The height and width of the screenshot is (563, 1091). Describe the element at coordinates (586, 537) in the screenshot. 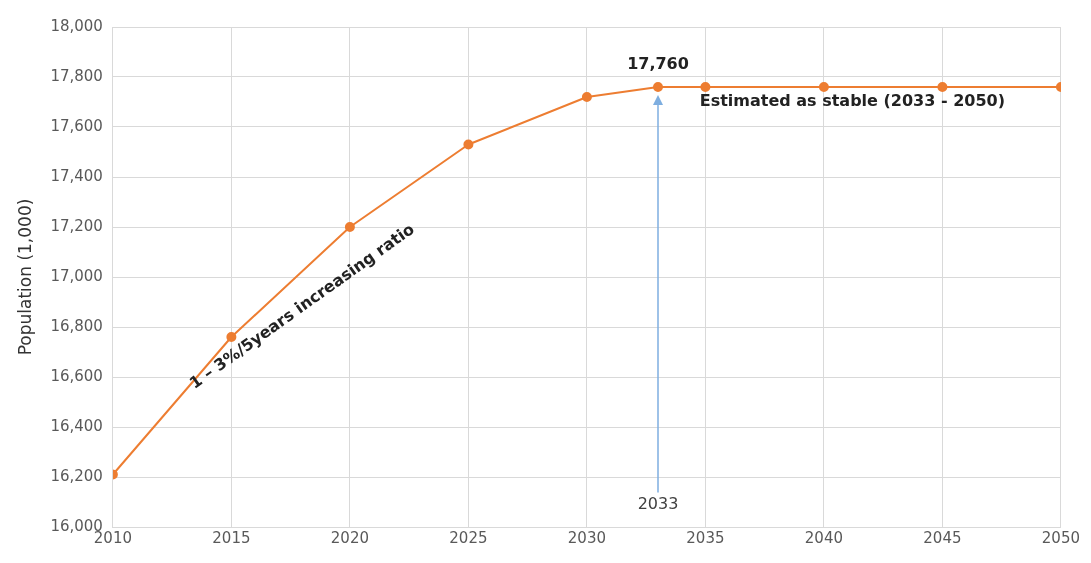

I see `x-tick-label: 2030` at that location.